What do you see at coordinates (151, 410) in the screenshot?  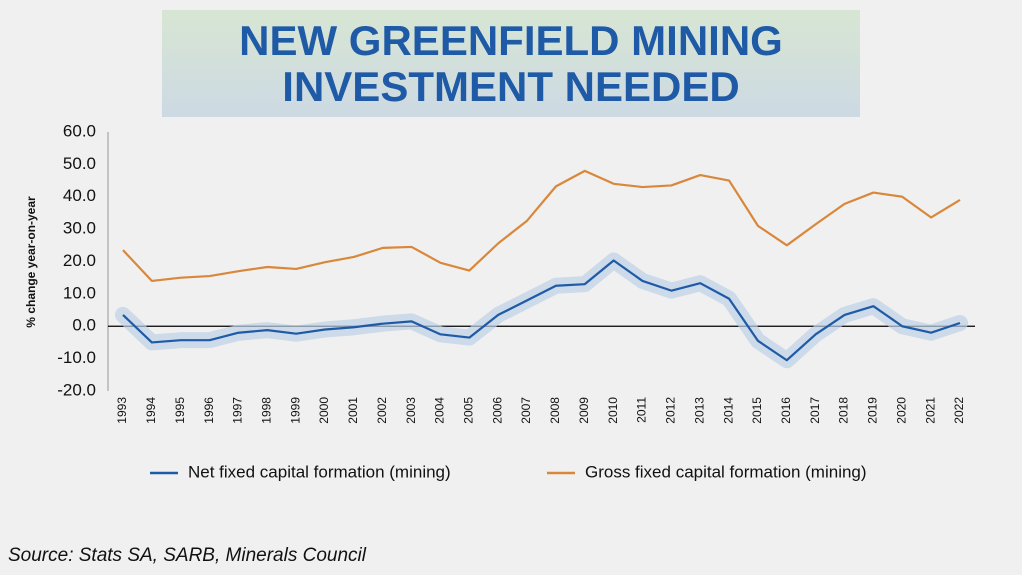 I see `x-tick-label: 1994` at bounding box center [151, 410].